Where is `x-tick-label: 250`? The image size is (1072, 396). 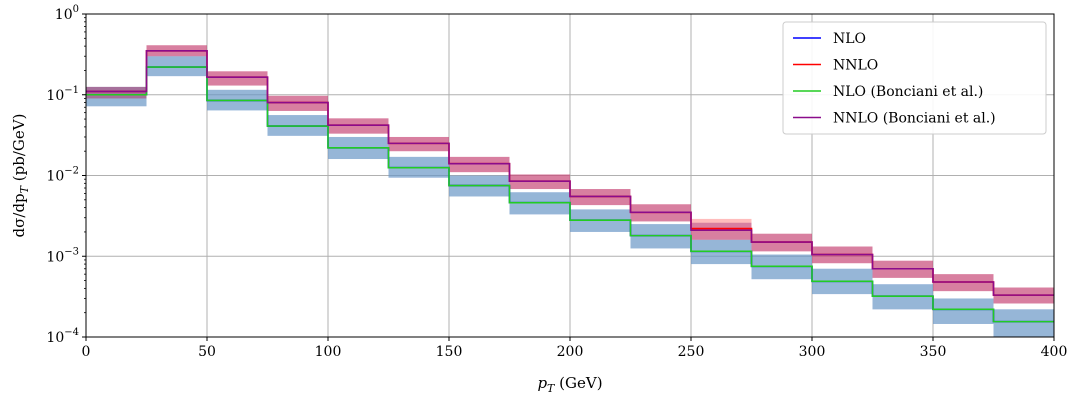 x-tick-label: 250 is located at coordinates (691, 352).